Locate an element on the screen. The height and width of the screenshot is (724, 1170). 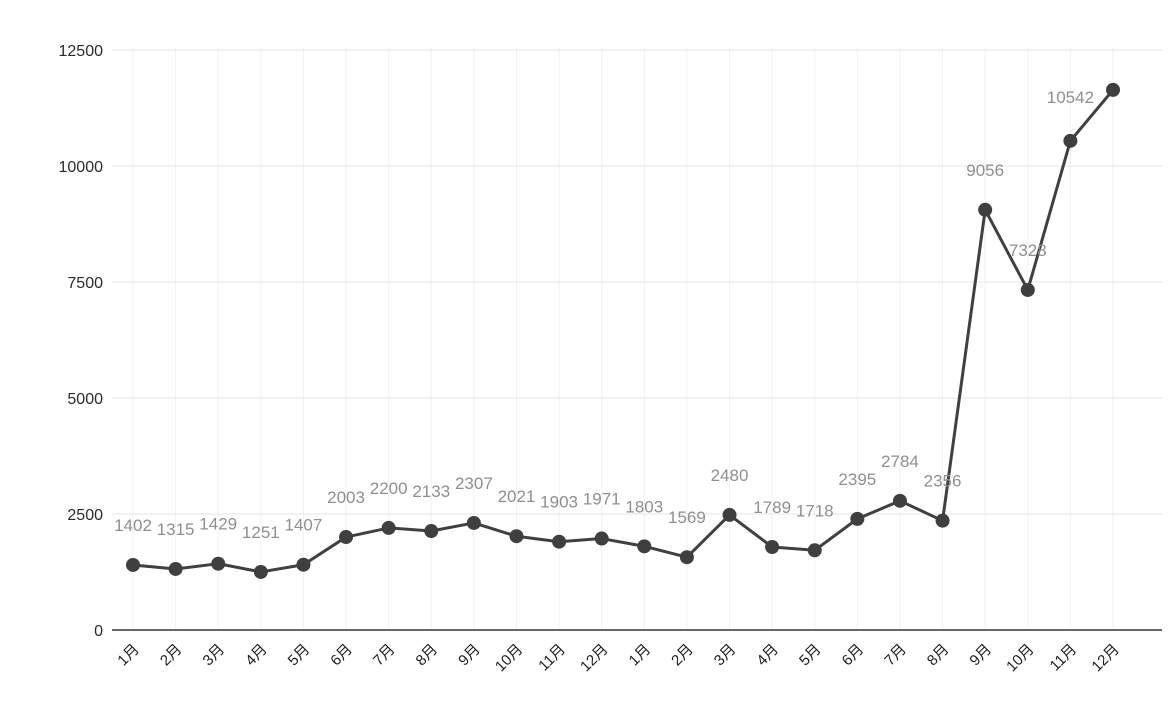
data-point-label: 2003 is located at coordinates (346, 497).